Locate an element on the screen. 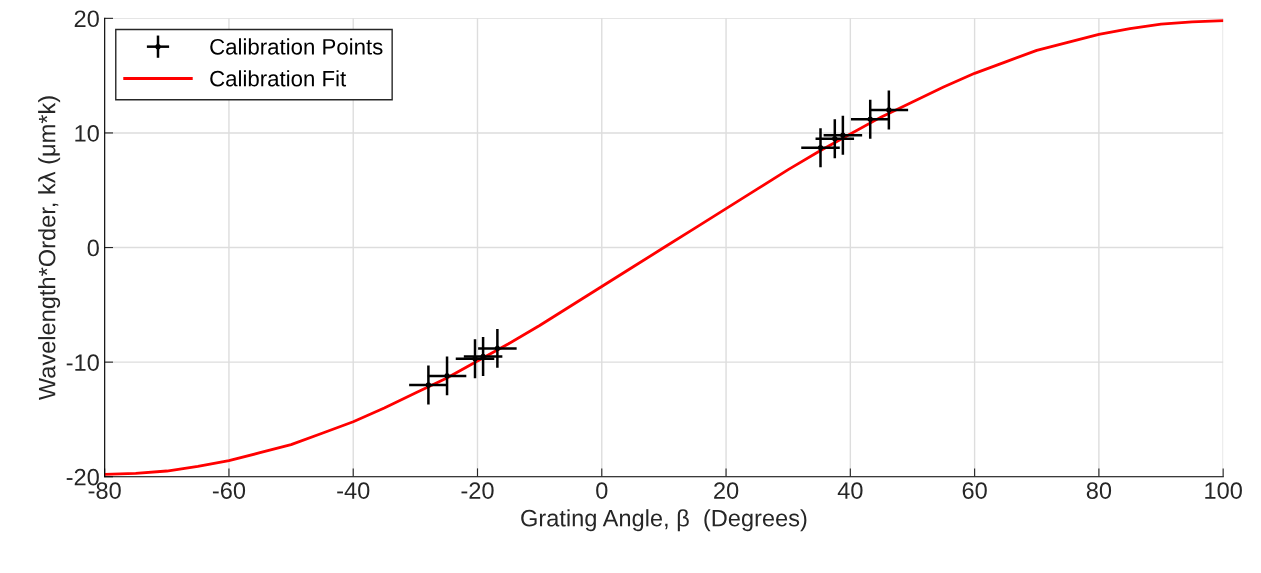 The width and height of the screenshot is (1261, 573). legend-label: Calibration Fit is located at coordinates (278, 78).